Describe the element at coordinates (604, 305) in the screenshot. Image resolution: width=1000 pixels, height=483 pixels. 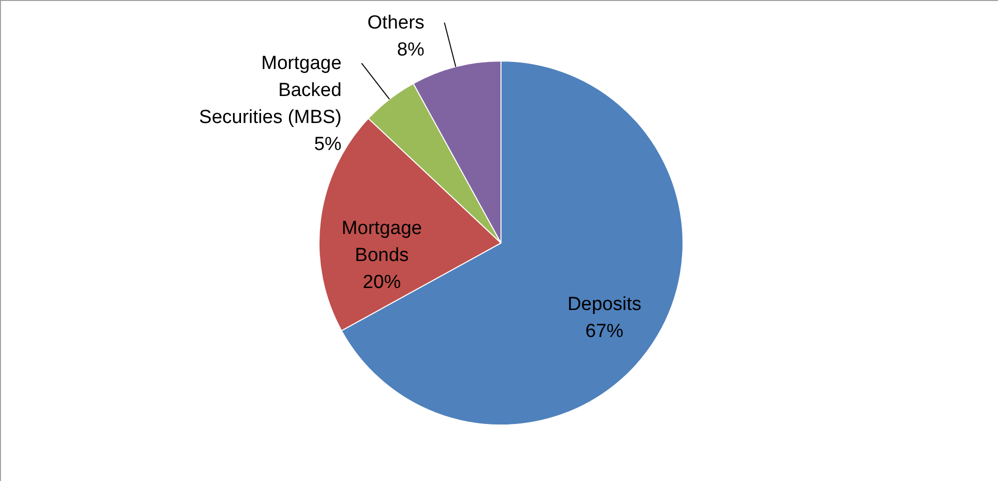
I see `slice-label: Deposits` at that location.